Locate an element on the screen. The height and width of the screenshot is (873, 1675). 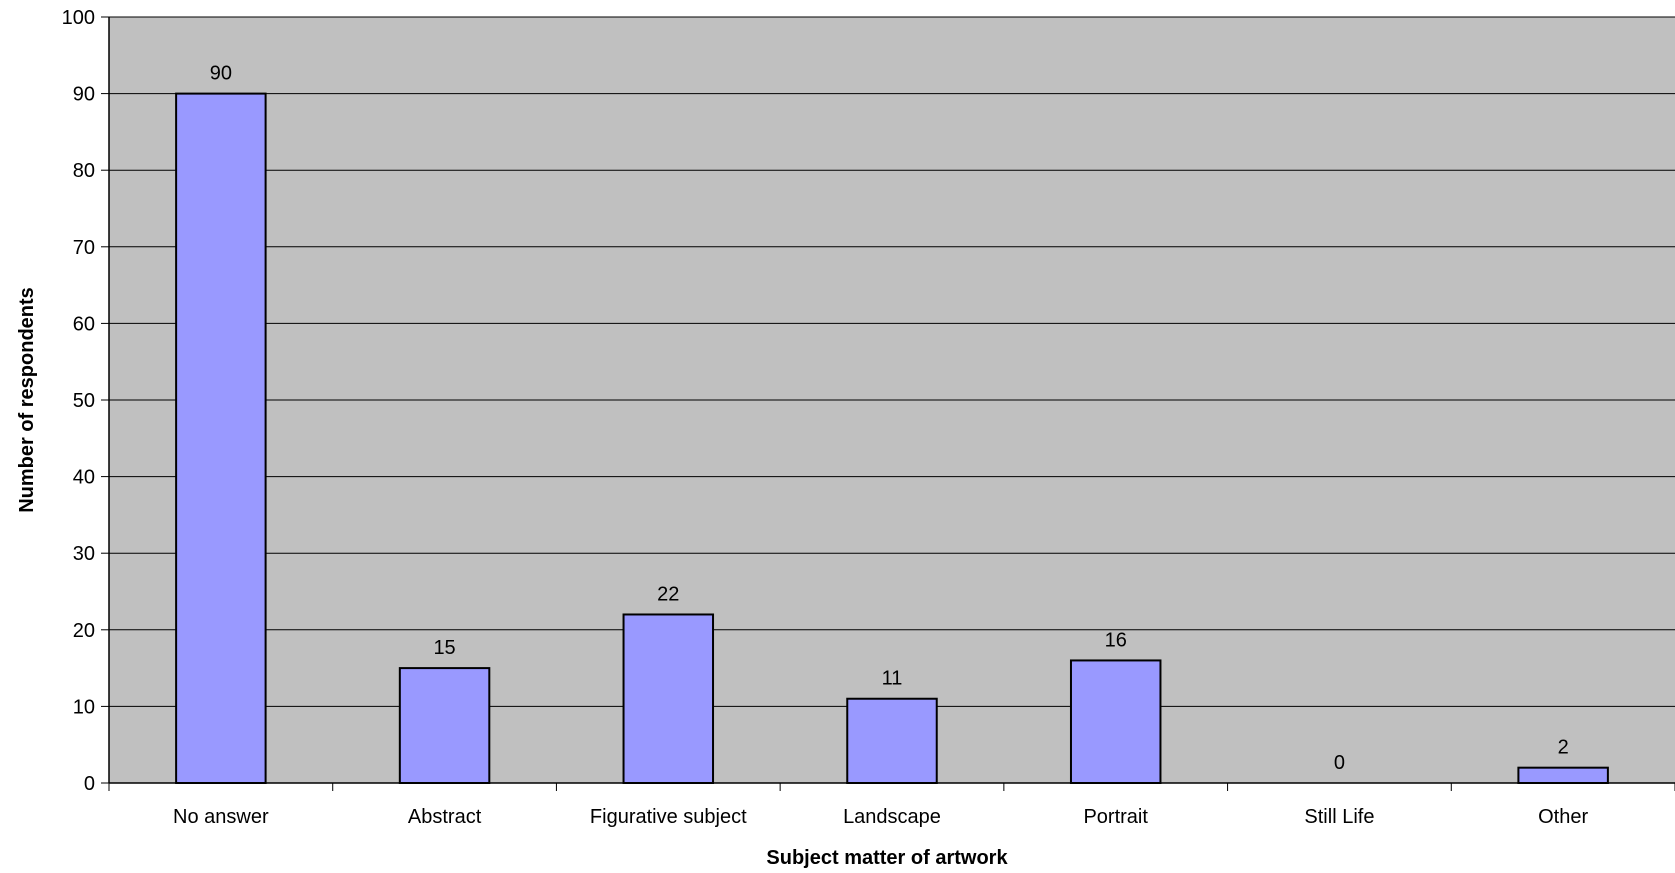
data-label: 2 is located at coordinates (1563, 748).